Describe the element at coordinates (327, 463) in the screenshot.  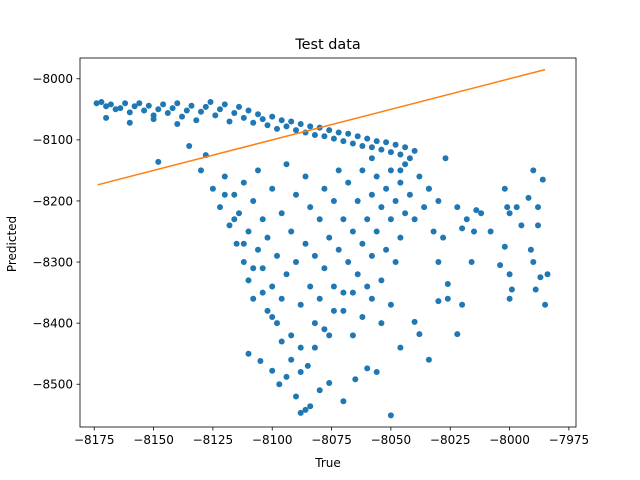
I see `x-axis-label: True` at that location.